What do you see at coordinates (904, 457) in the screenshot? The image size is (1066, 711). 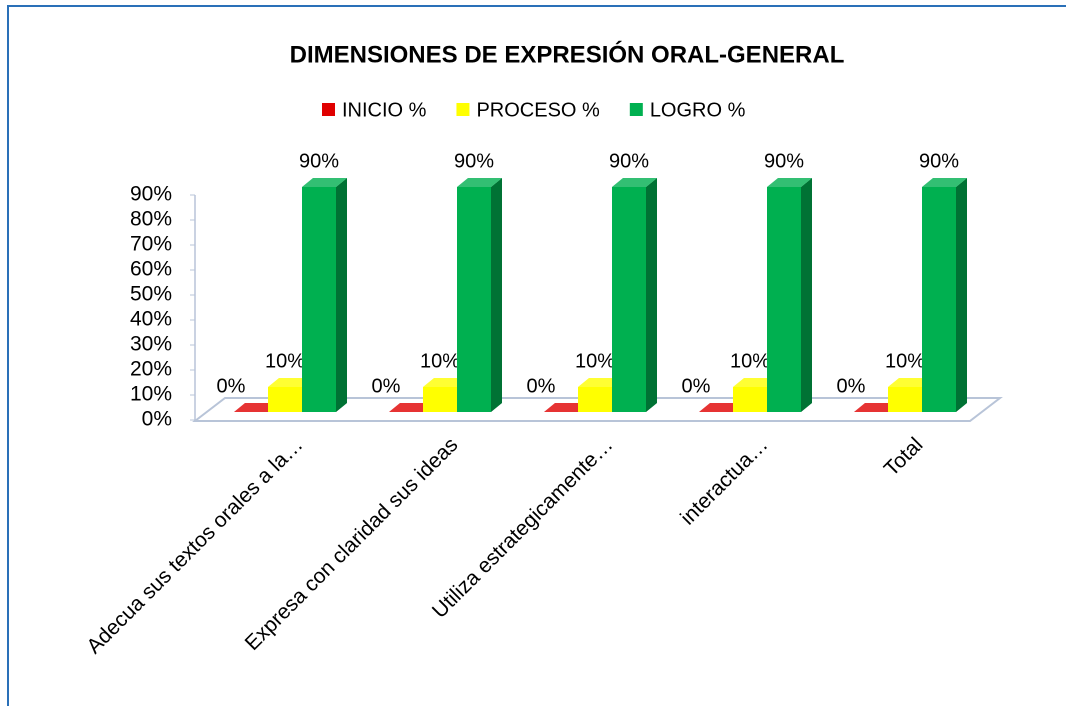 I see `x-tick-label: Total` at bounding box center [904, 457].